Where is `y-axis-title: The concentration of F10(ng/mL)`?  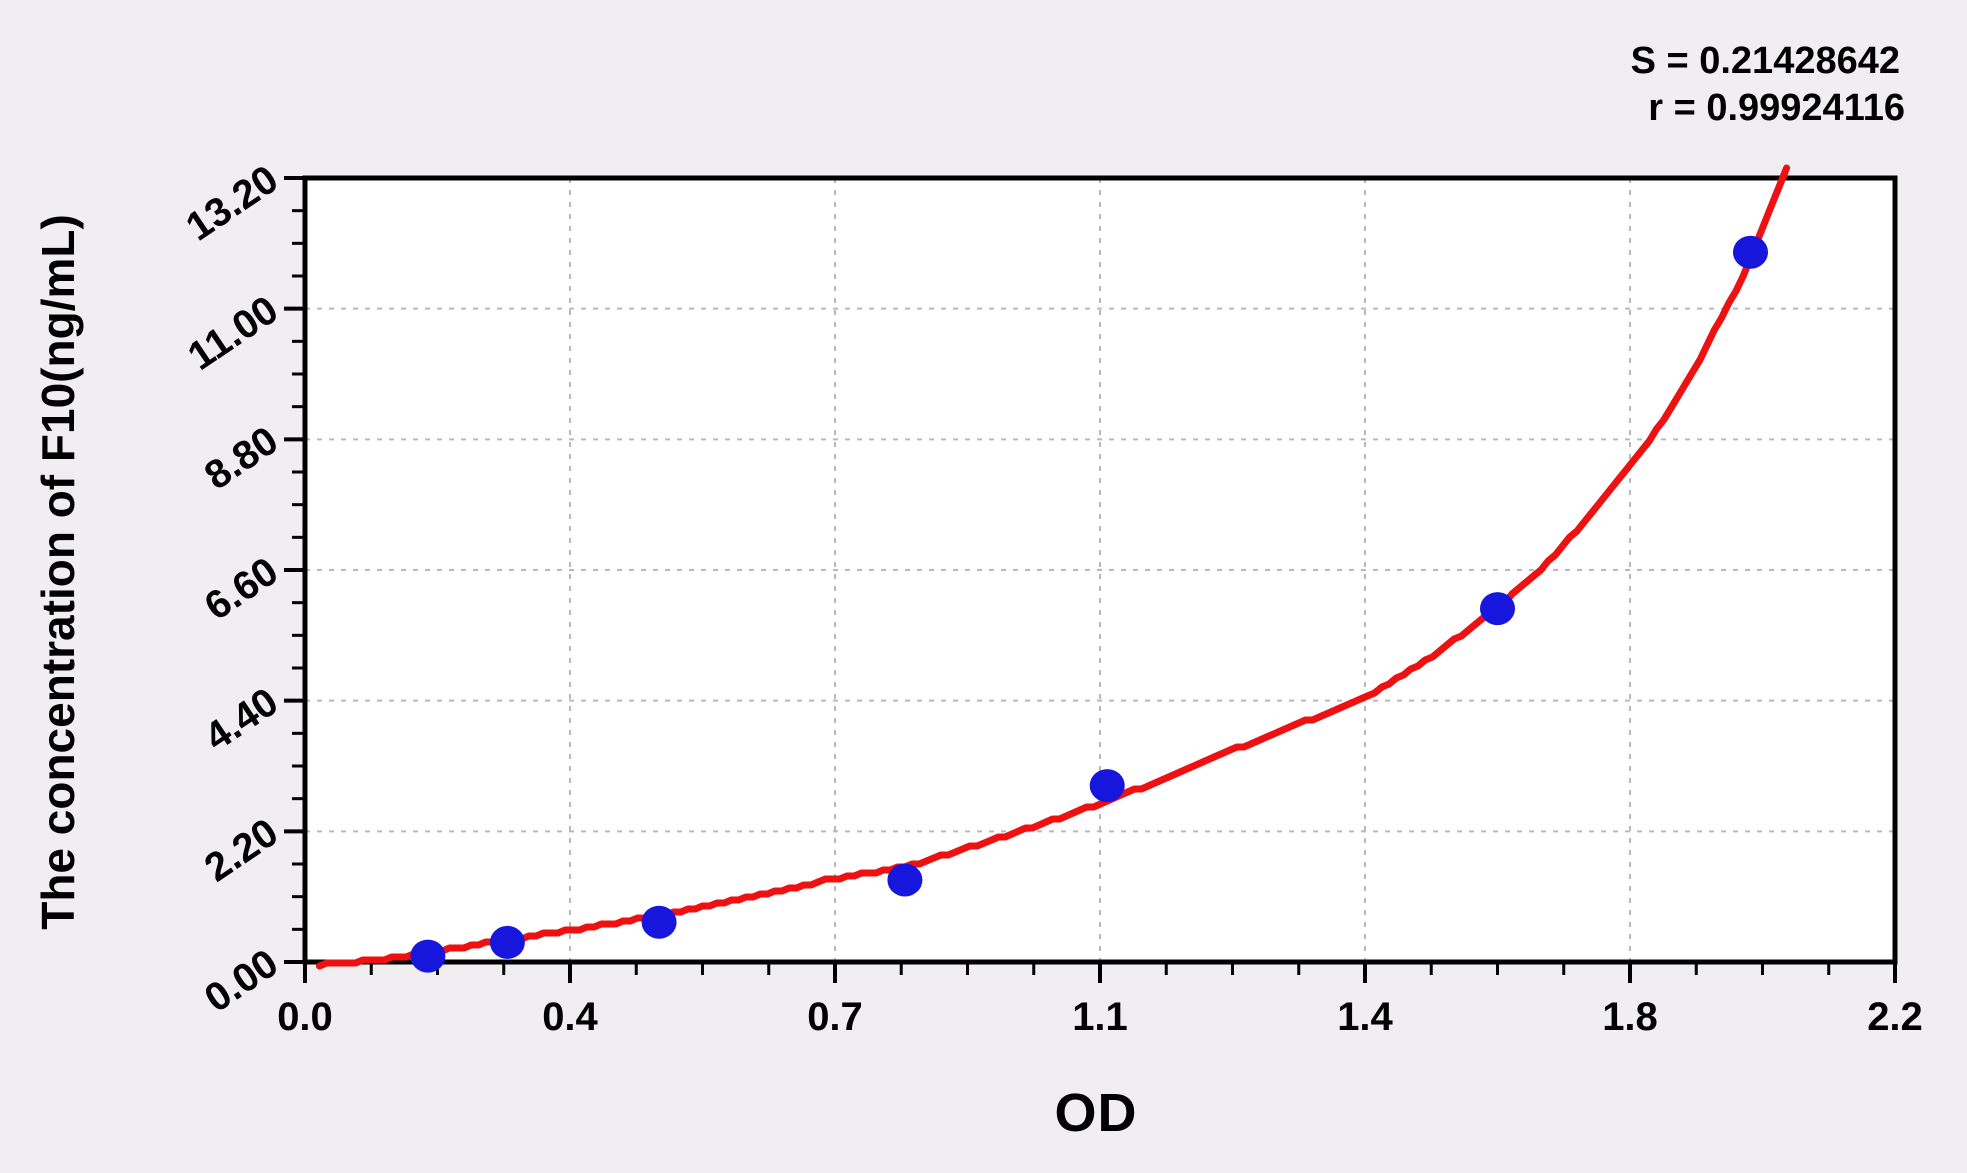 y-axis-title: The concentration of F10(ng/mL) is located at coordinates (58, 572).